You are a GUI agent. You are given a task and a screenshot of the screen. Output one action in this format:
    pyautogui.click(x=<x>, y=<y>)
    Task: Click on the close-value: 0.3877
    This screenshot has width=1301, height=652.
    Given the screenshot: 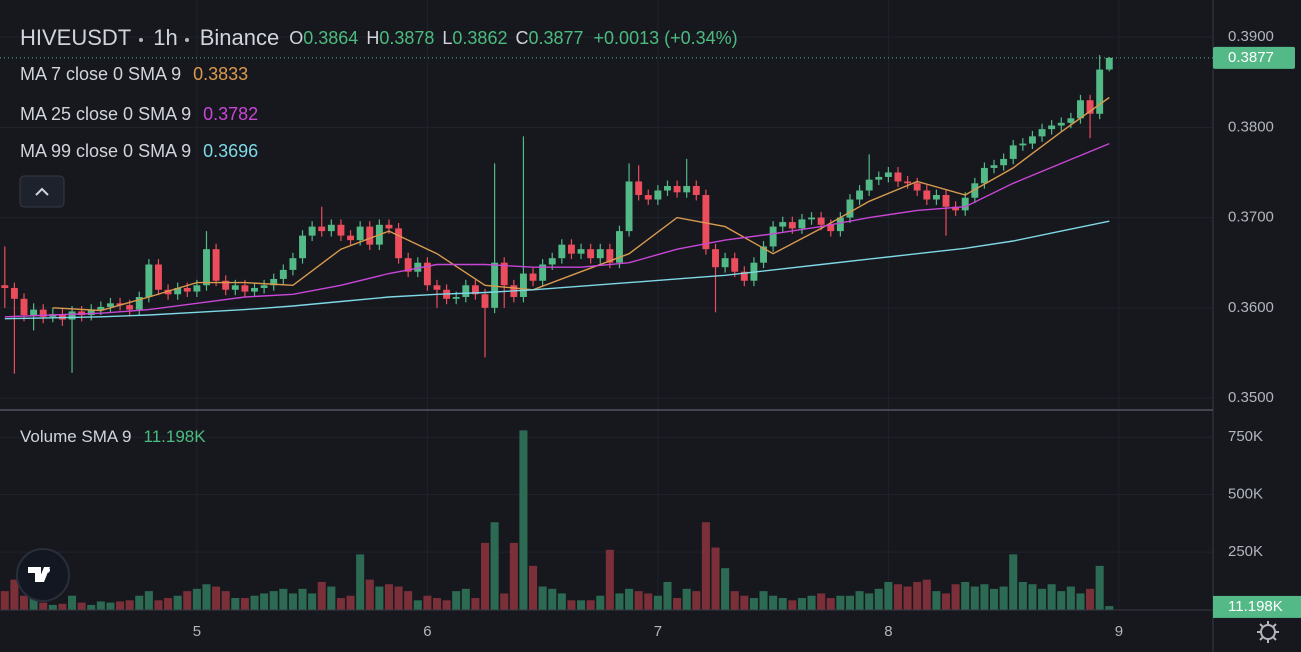 What is the action you would take?
    pyautogui.click(x=555, y=38)
    